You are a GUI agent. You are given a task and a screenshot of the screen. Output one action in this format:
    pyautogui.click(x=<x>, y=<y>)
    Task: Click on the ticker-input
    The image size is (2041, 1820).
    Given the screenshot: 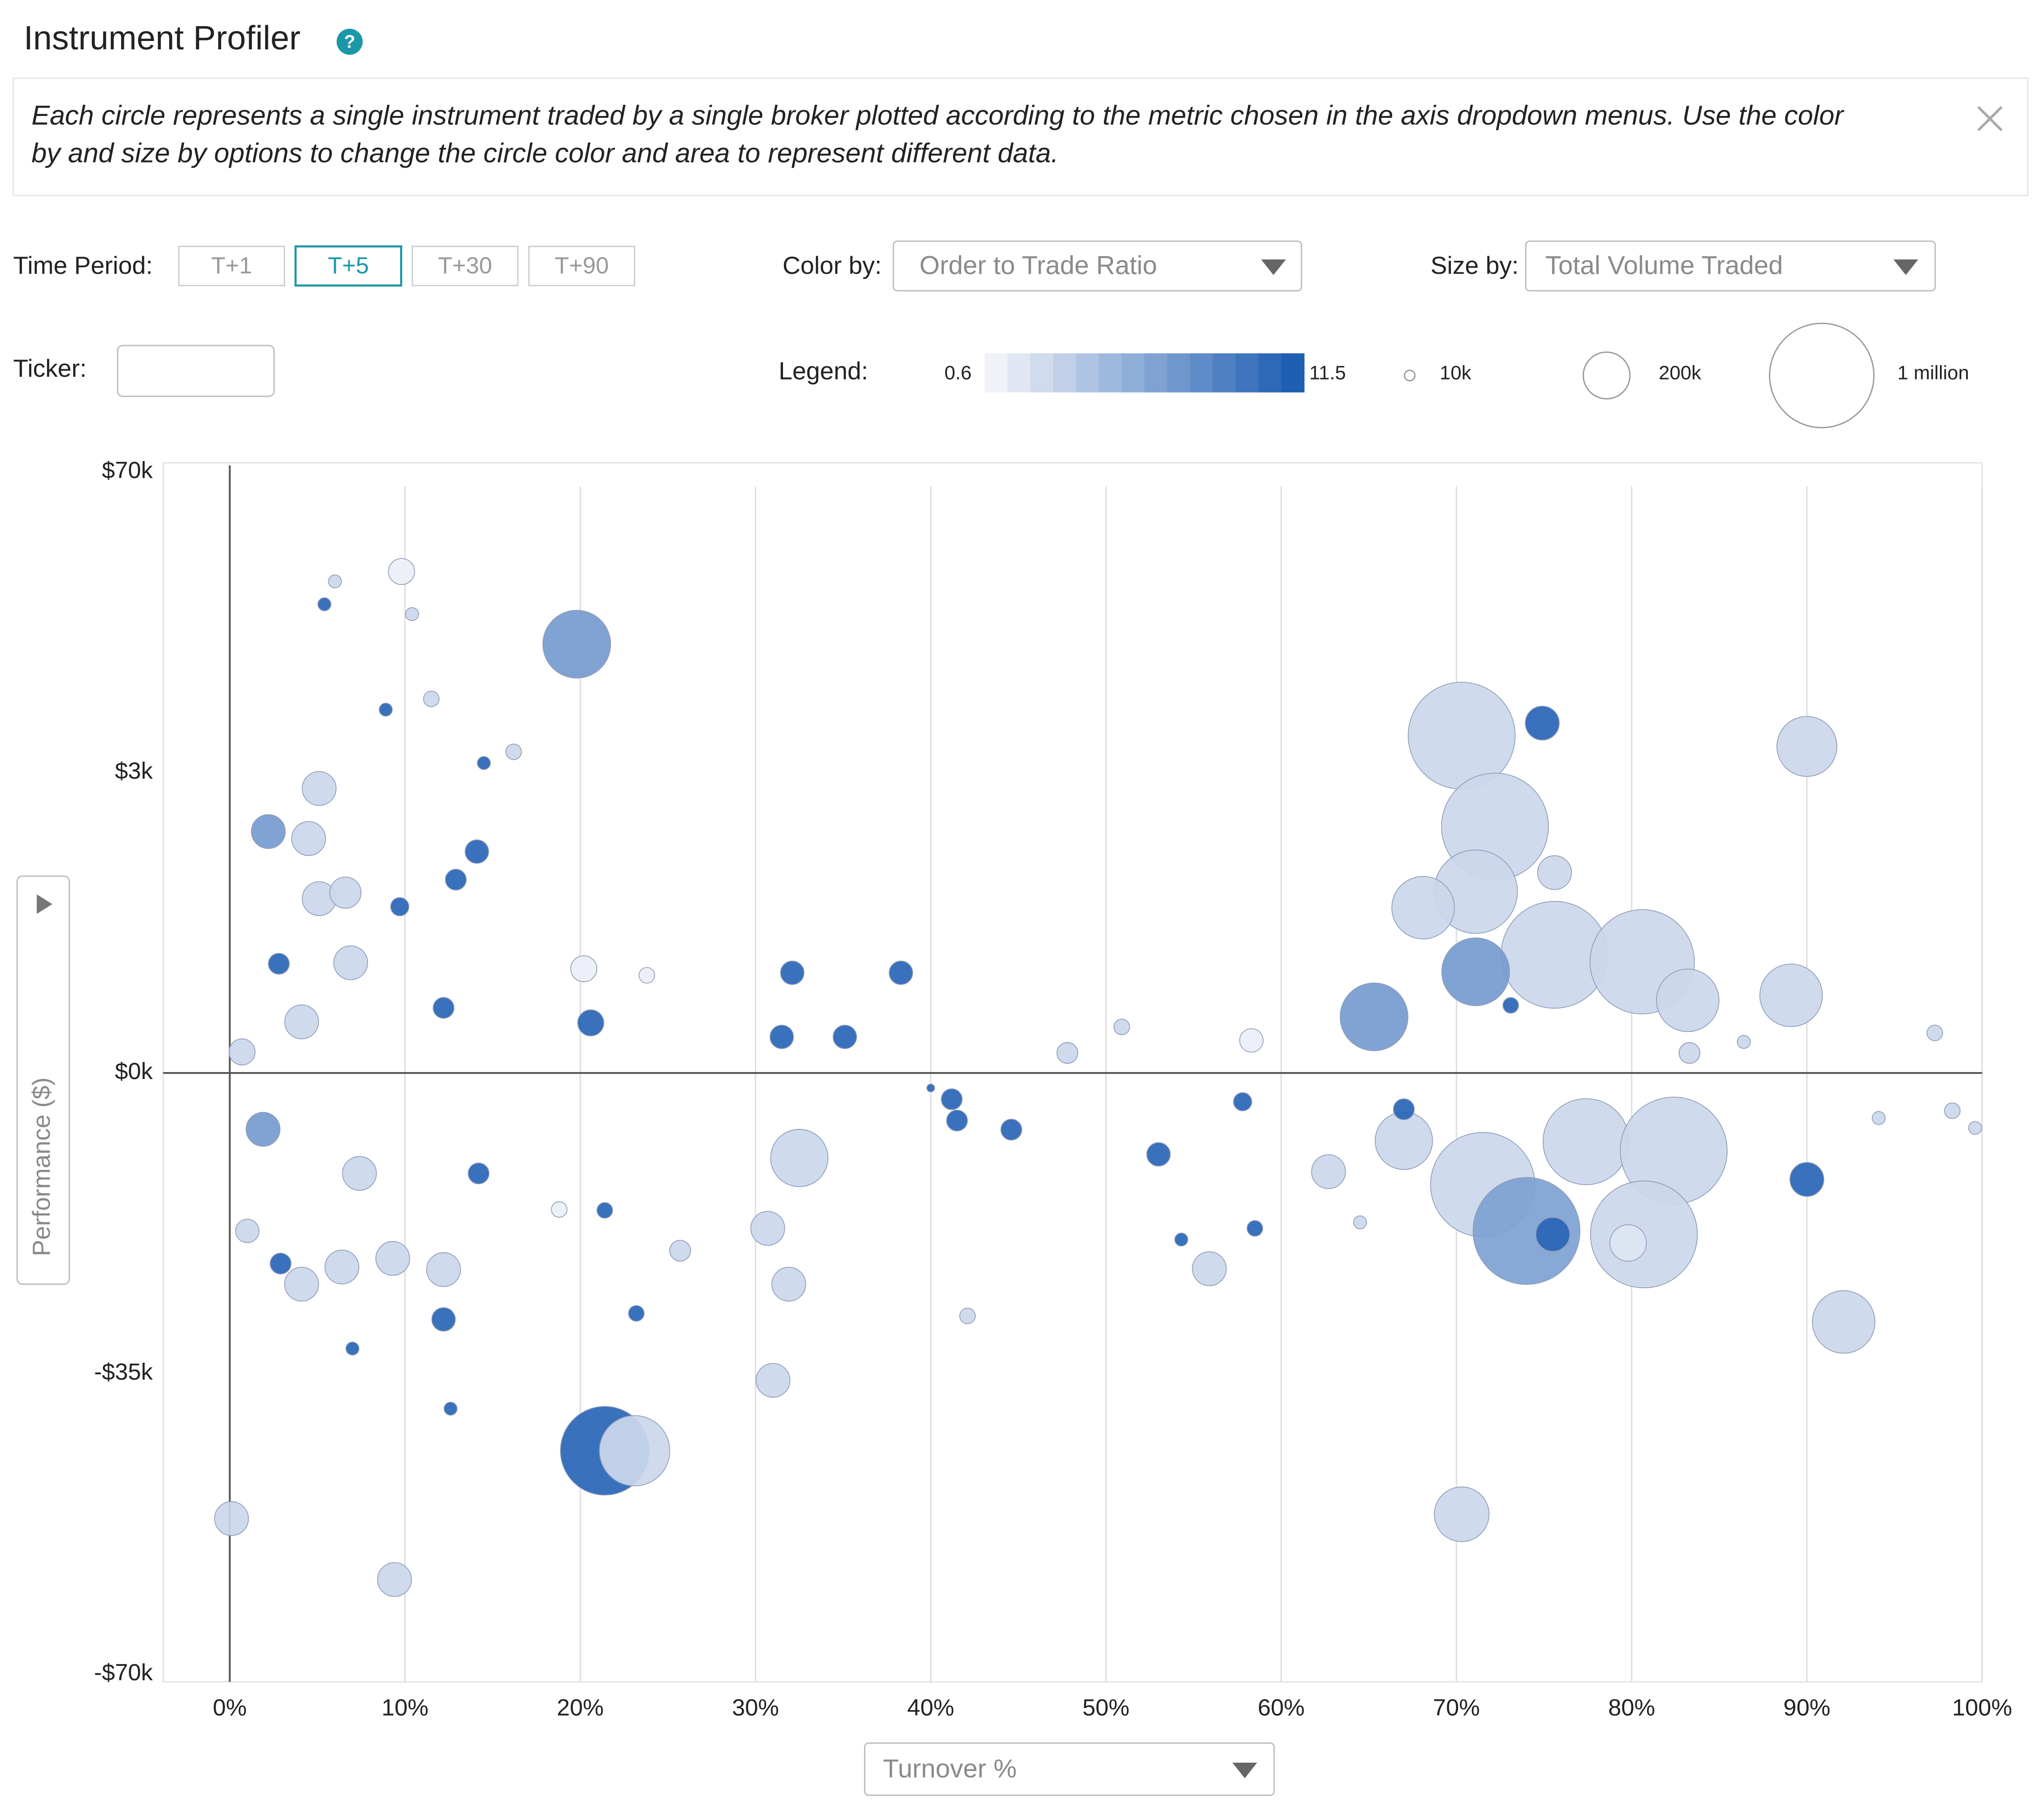 What is the action you would take?
    pyautogui.click(x=195, y=371)
    